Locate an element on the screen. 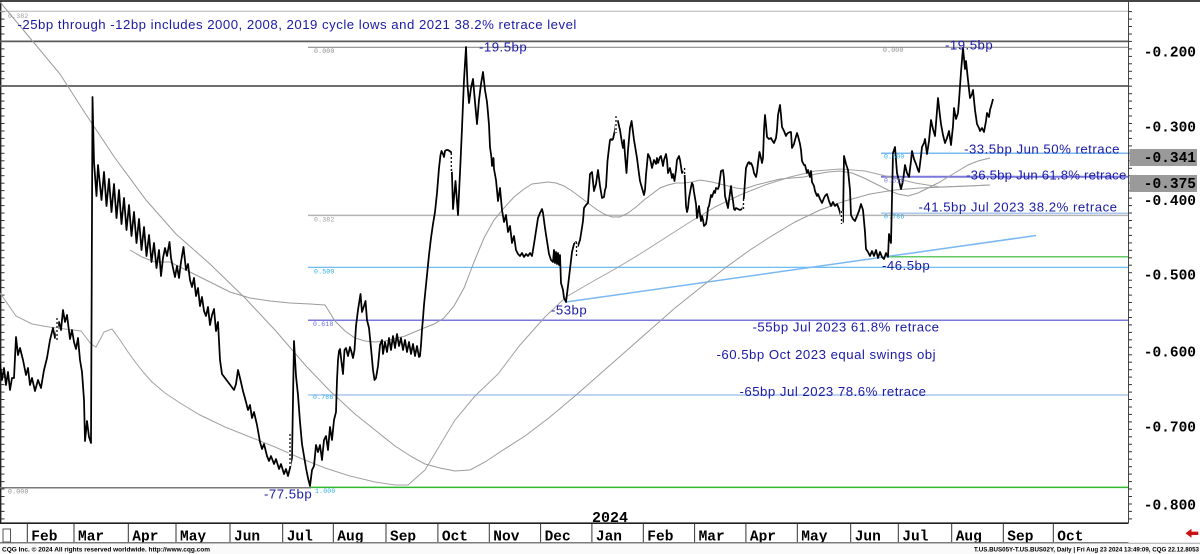 The height and width of the screenshot is (554, 1200). svg-text: -0.500 is located at coordinates (1170, 277).